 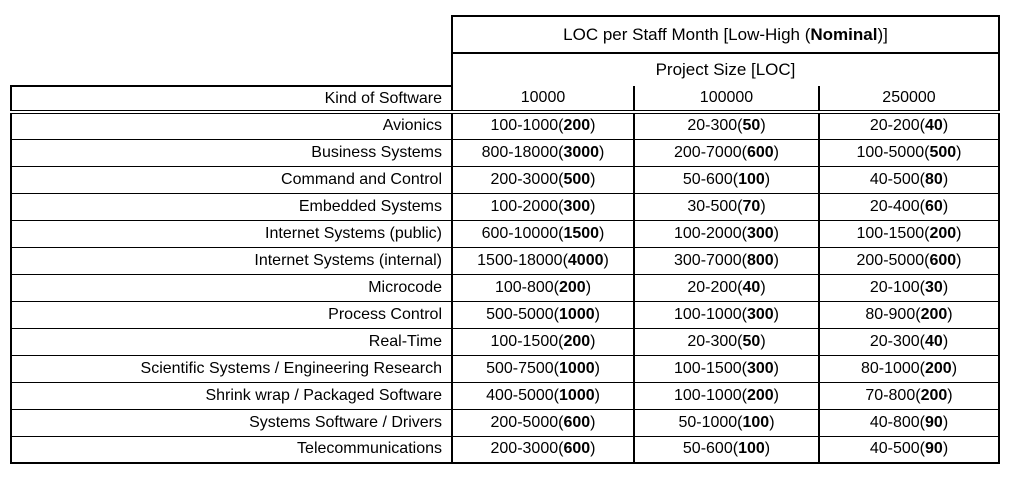 What do you see at coordinates (231, 180) in the screenshot?
I see `row-label: Command and Control` at bounding box center [231, 180].